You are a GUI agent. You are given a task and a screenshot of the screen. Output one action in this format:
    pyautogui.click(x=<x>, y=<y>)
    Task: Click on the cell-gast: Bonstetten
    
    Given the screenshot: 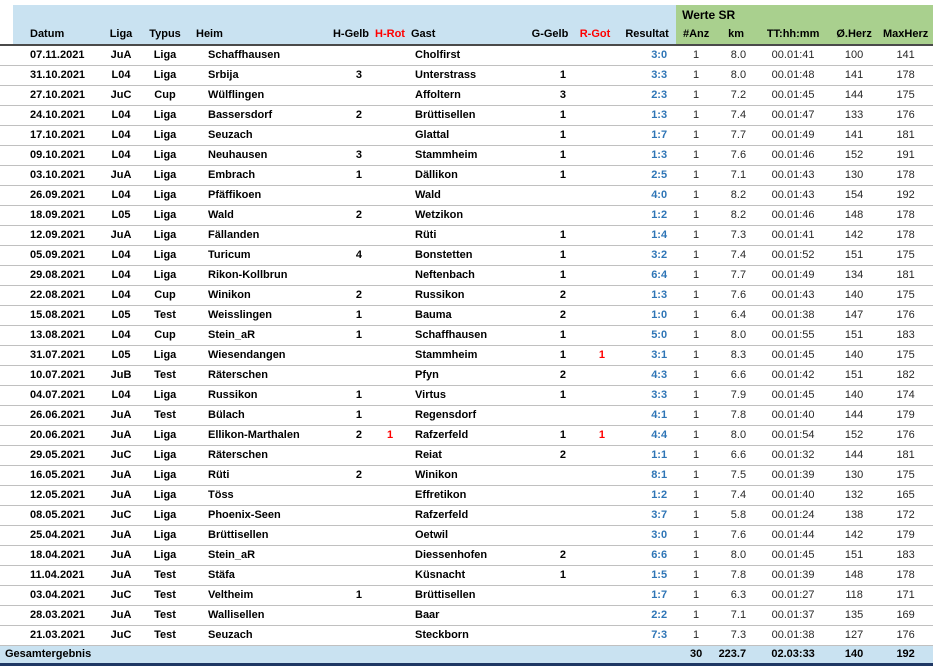 What is the action you would take?
    pyautogui.click(x=468, y=255)
    